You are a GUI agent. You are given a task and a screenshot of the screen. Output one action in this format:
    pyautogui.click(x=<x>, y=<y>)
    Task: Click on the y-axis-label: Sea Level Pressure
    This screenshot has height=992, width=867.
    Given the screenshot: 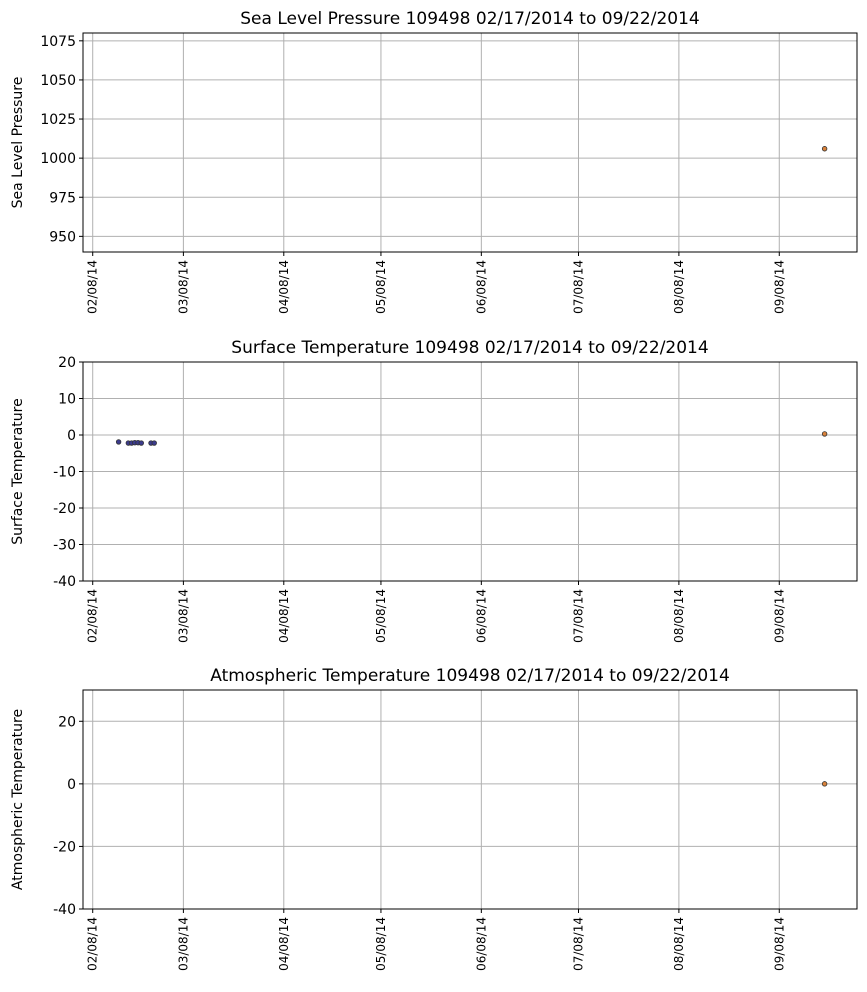 What is the action you would take?
    pyautogui.click(x=18, y=143)
    